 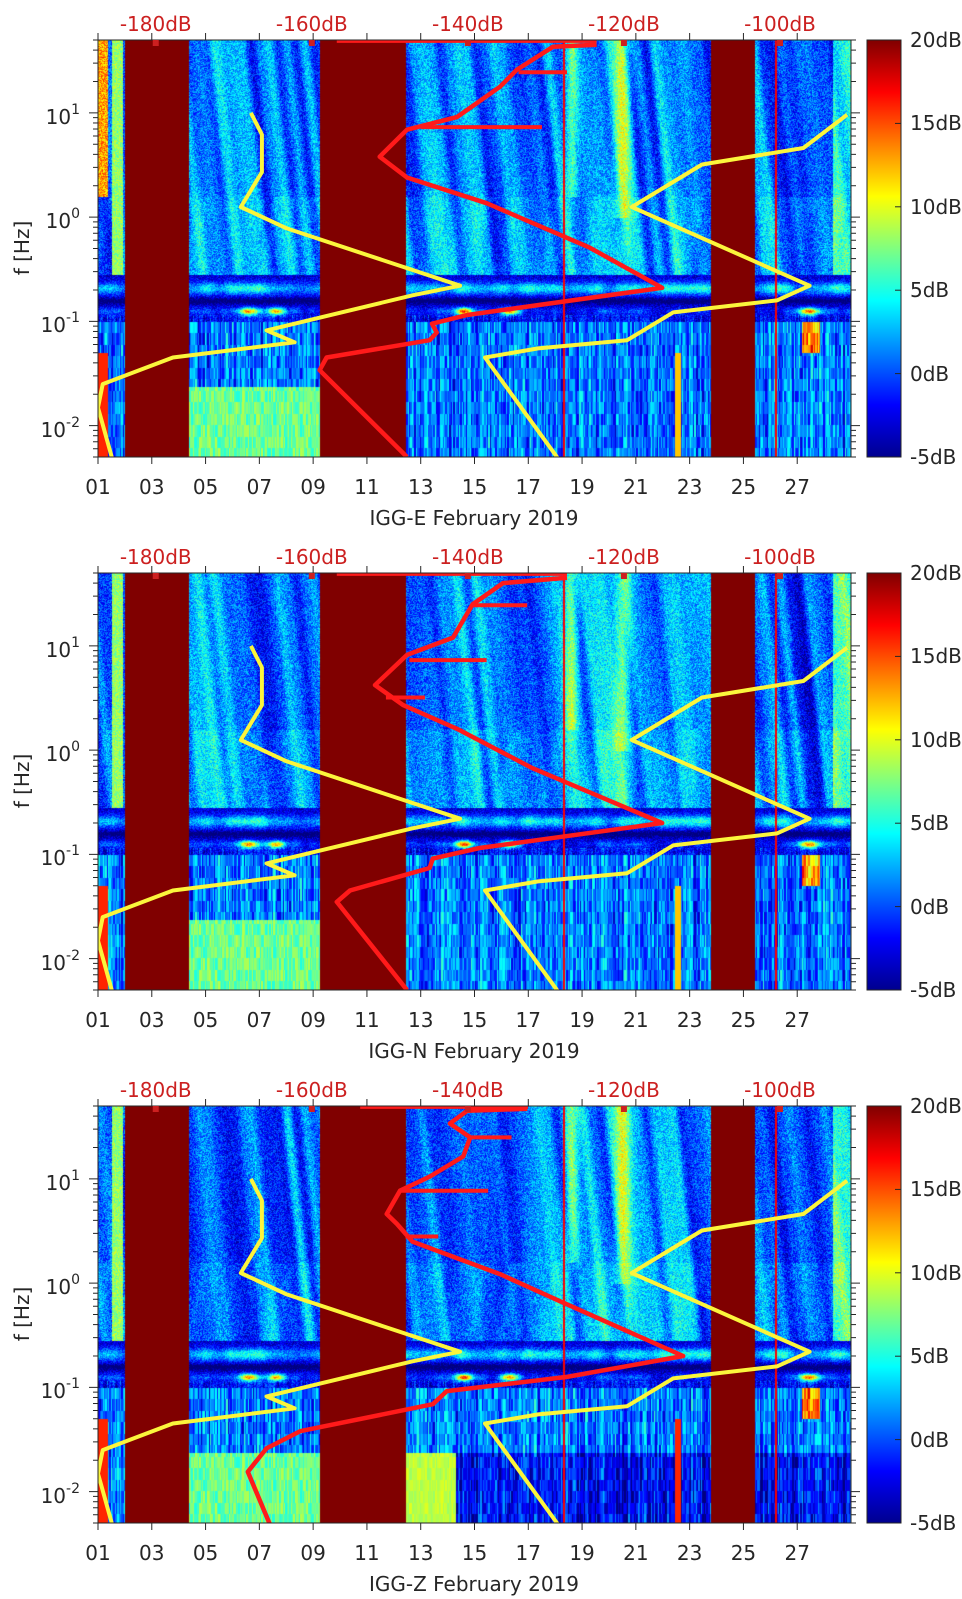 I want to click on x-tick-label: 13, so click(x=420, y=487).